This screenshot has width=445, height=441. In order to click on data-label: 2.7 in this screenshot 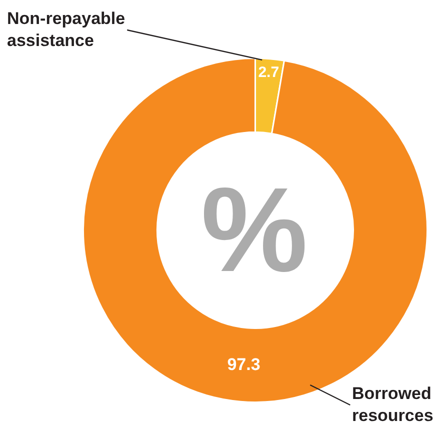, I will do `click(269, 73)`.